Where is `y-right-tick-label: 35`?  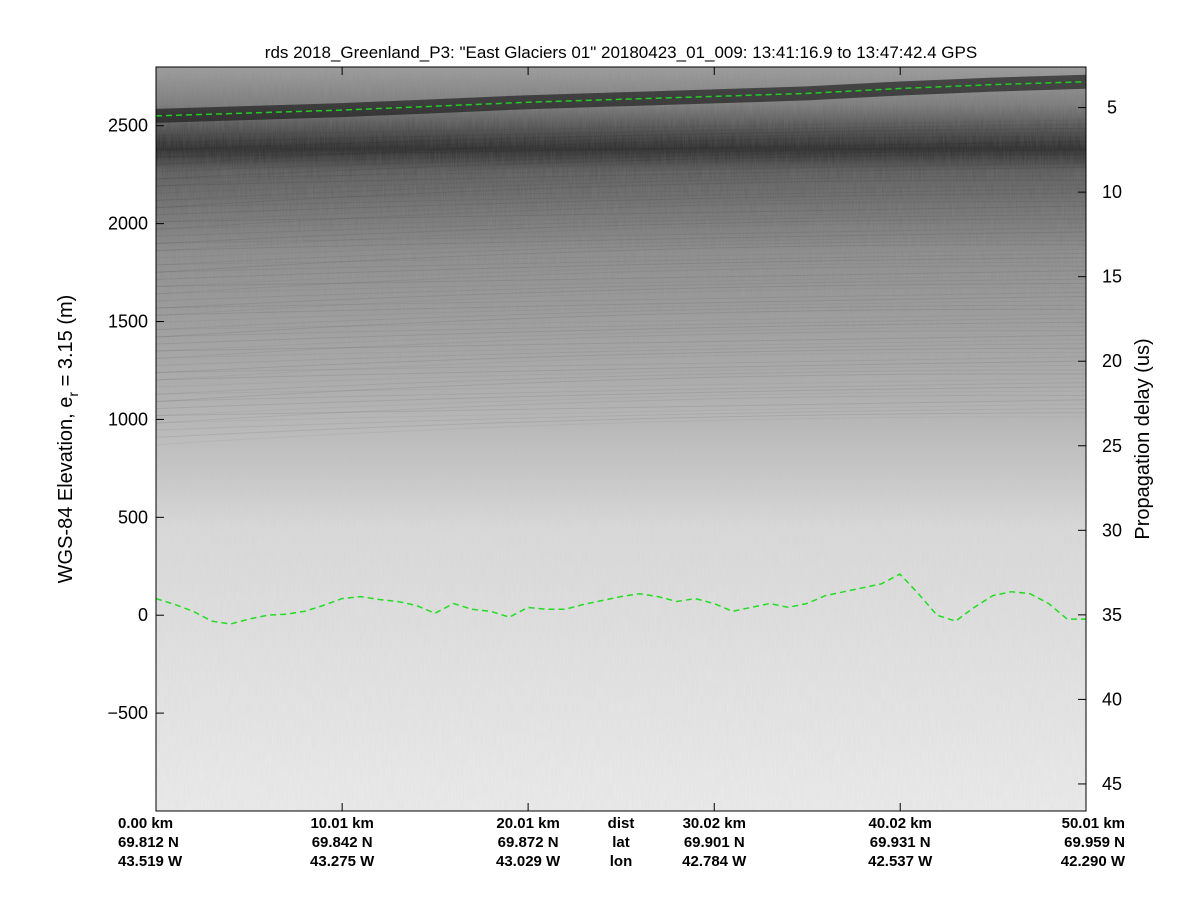
y-right-tick-label: 35 is located at coordinates (1112, 615).